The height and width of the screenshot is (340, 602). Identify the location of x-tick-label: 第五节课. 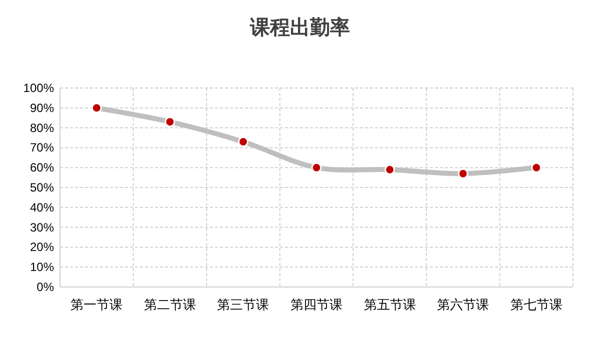
(390, 304).